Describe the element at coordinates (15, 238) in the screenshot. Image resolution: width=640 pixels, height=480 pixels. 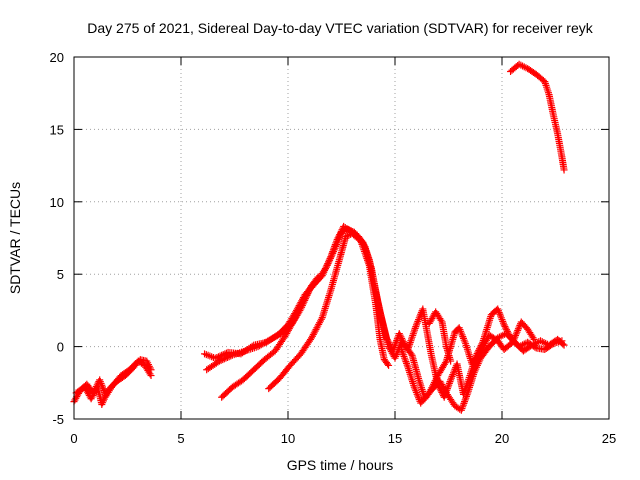
I see `y-axis-label: SDTVAR / TECUs` at that location.